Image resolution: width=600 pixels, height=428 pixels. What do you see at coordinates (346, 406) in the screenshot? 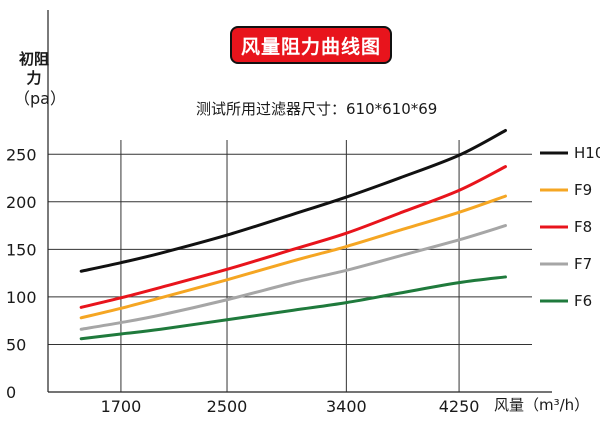
I see `x-tick-label: 3400` at bounding box center [346, 406].